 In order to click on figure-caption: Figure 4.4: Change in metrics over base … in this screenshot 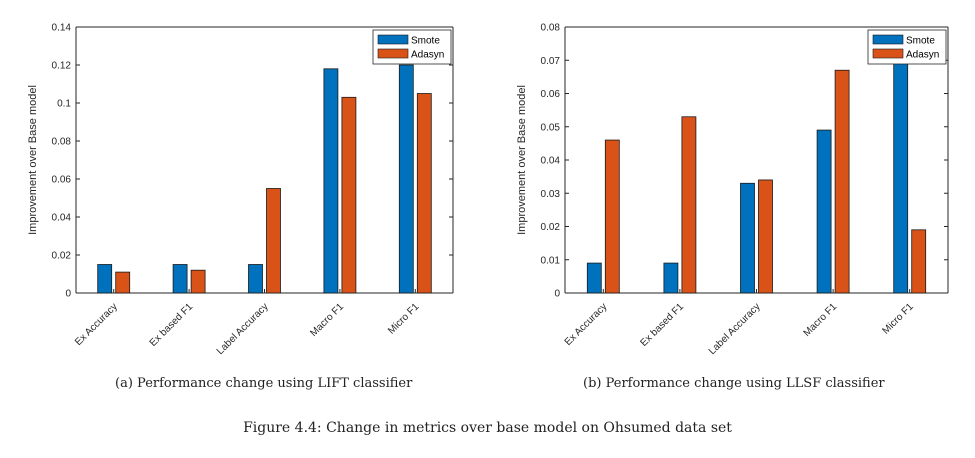, I will do `click(487, 428)`.